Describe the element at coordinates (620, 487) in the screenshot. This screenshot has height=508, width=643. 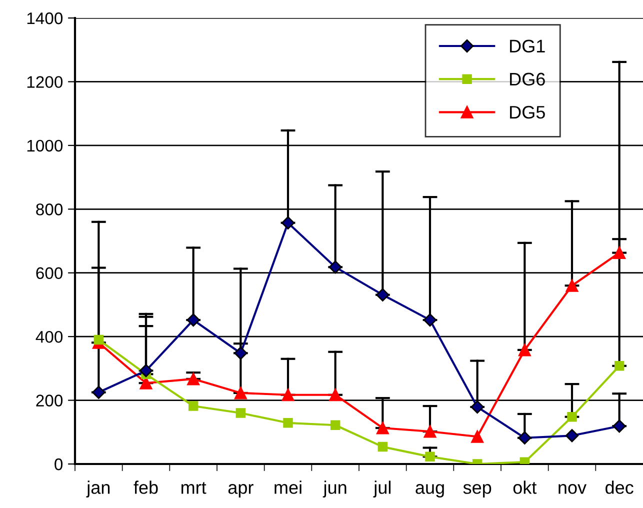
I see `x-tick-label: dec` at that location.